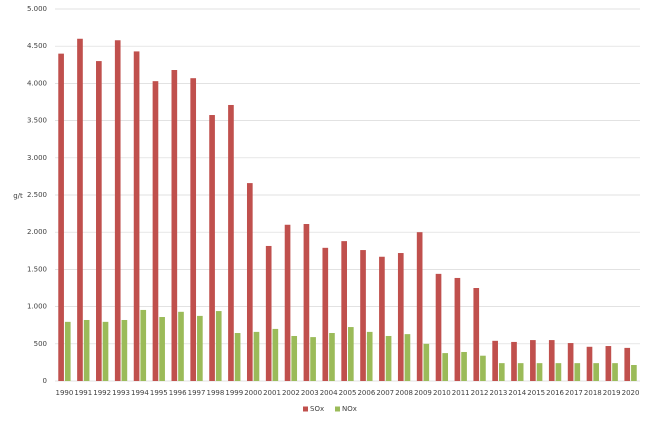 The width and height of the screenshot is (650, 423). I want to click on x-tick-label: 2017, so click(574, 393).